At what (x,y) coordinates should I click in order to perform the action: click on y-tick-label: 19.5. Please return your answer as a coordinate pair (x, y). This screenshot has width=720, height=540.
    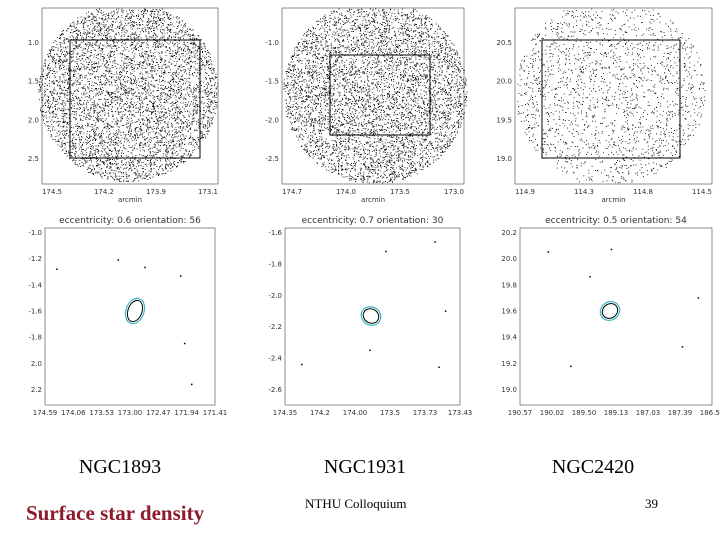
    Looking at the image, I should click on (504, 120).